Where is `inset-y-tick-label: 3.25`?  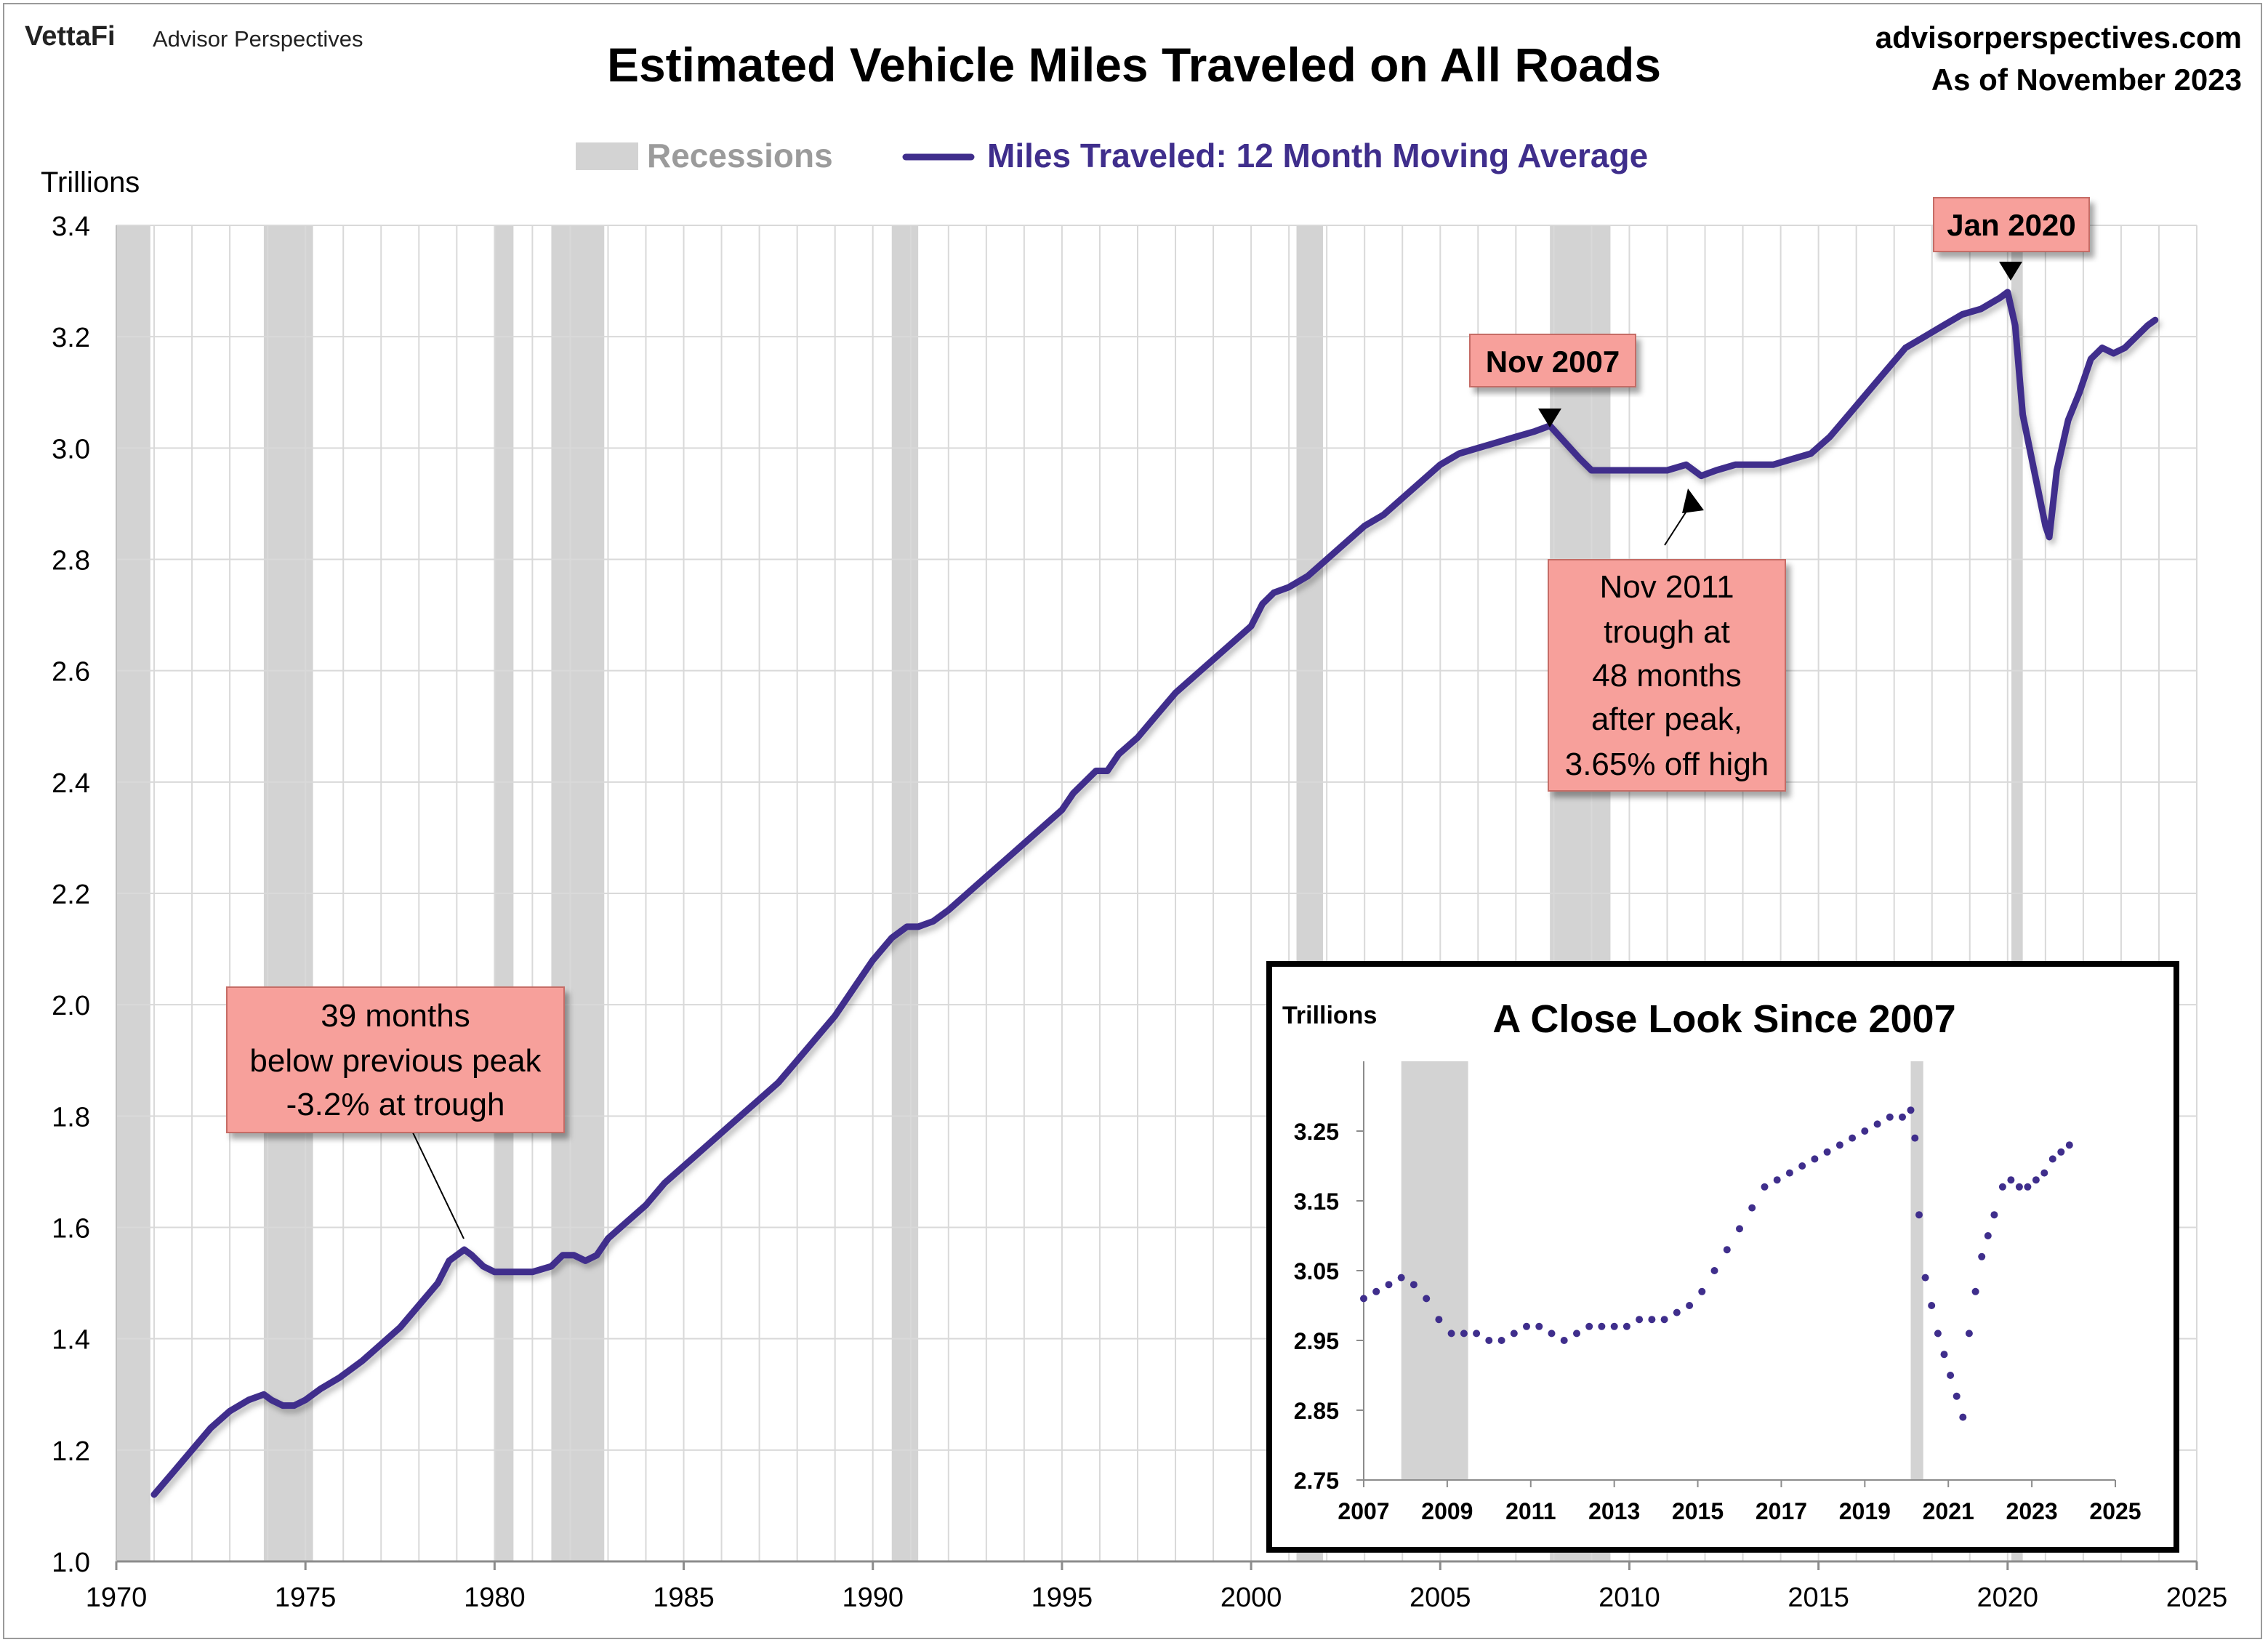 inset-y-tick-label: 3.25 is located at coordinates (1316, 1132).